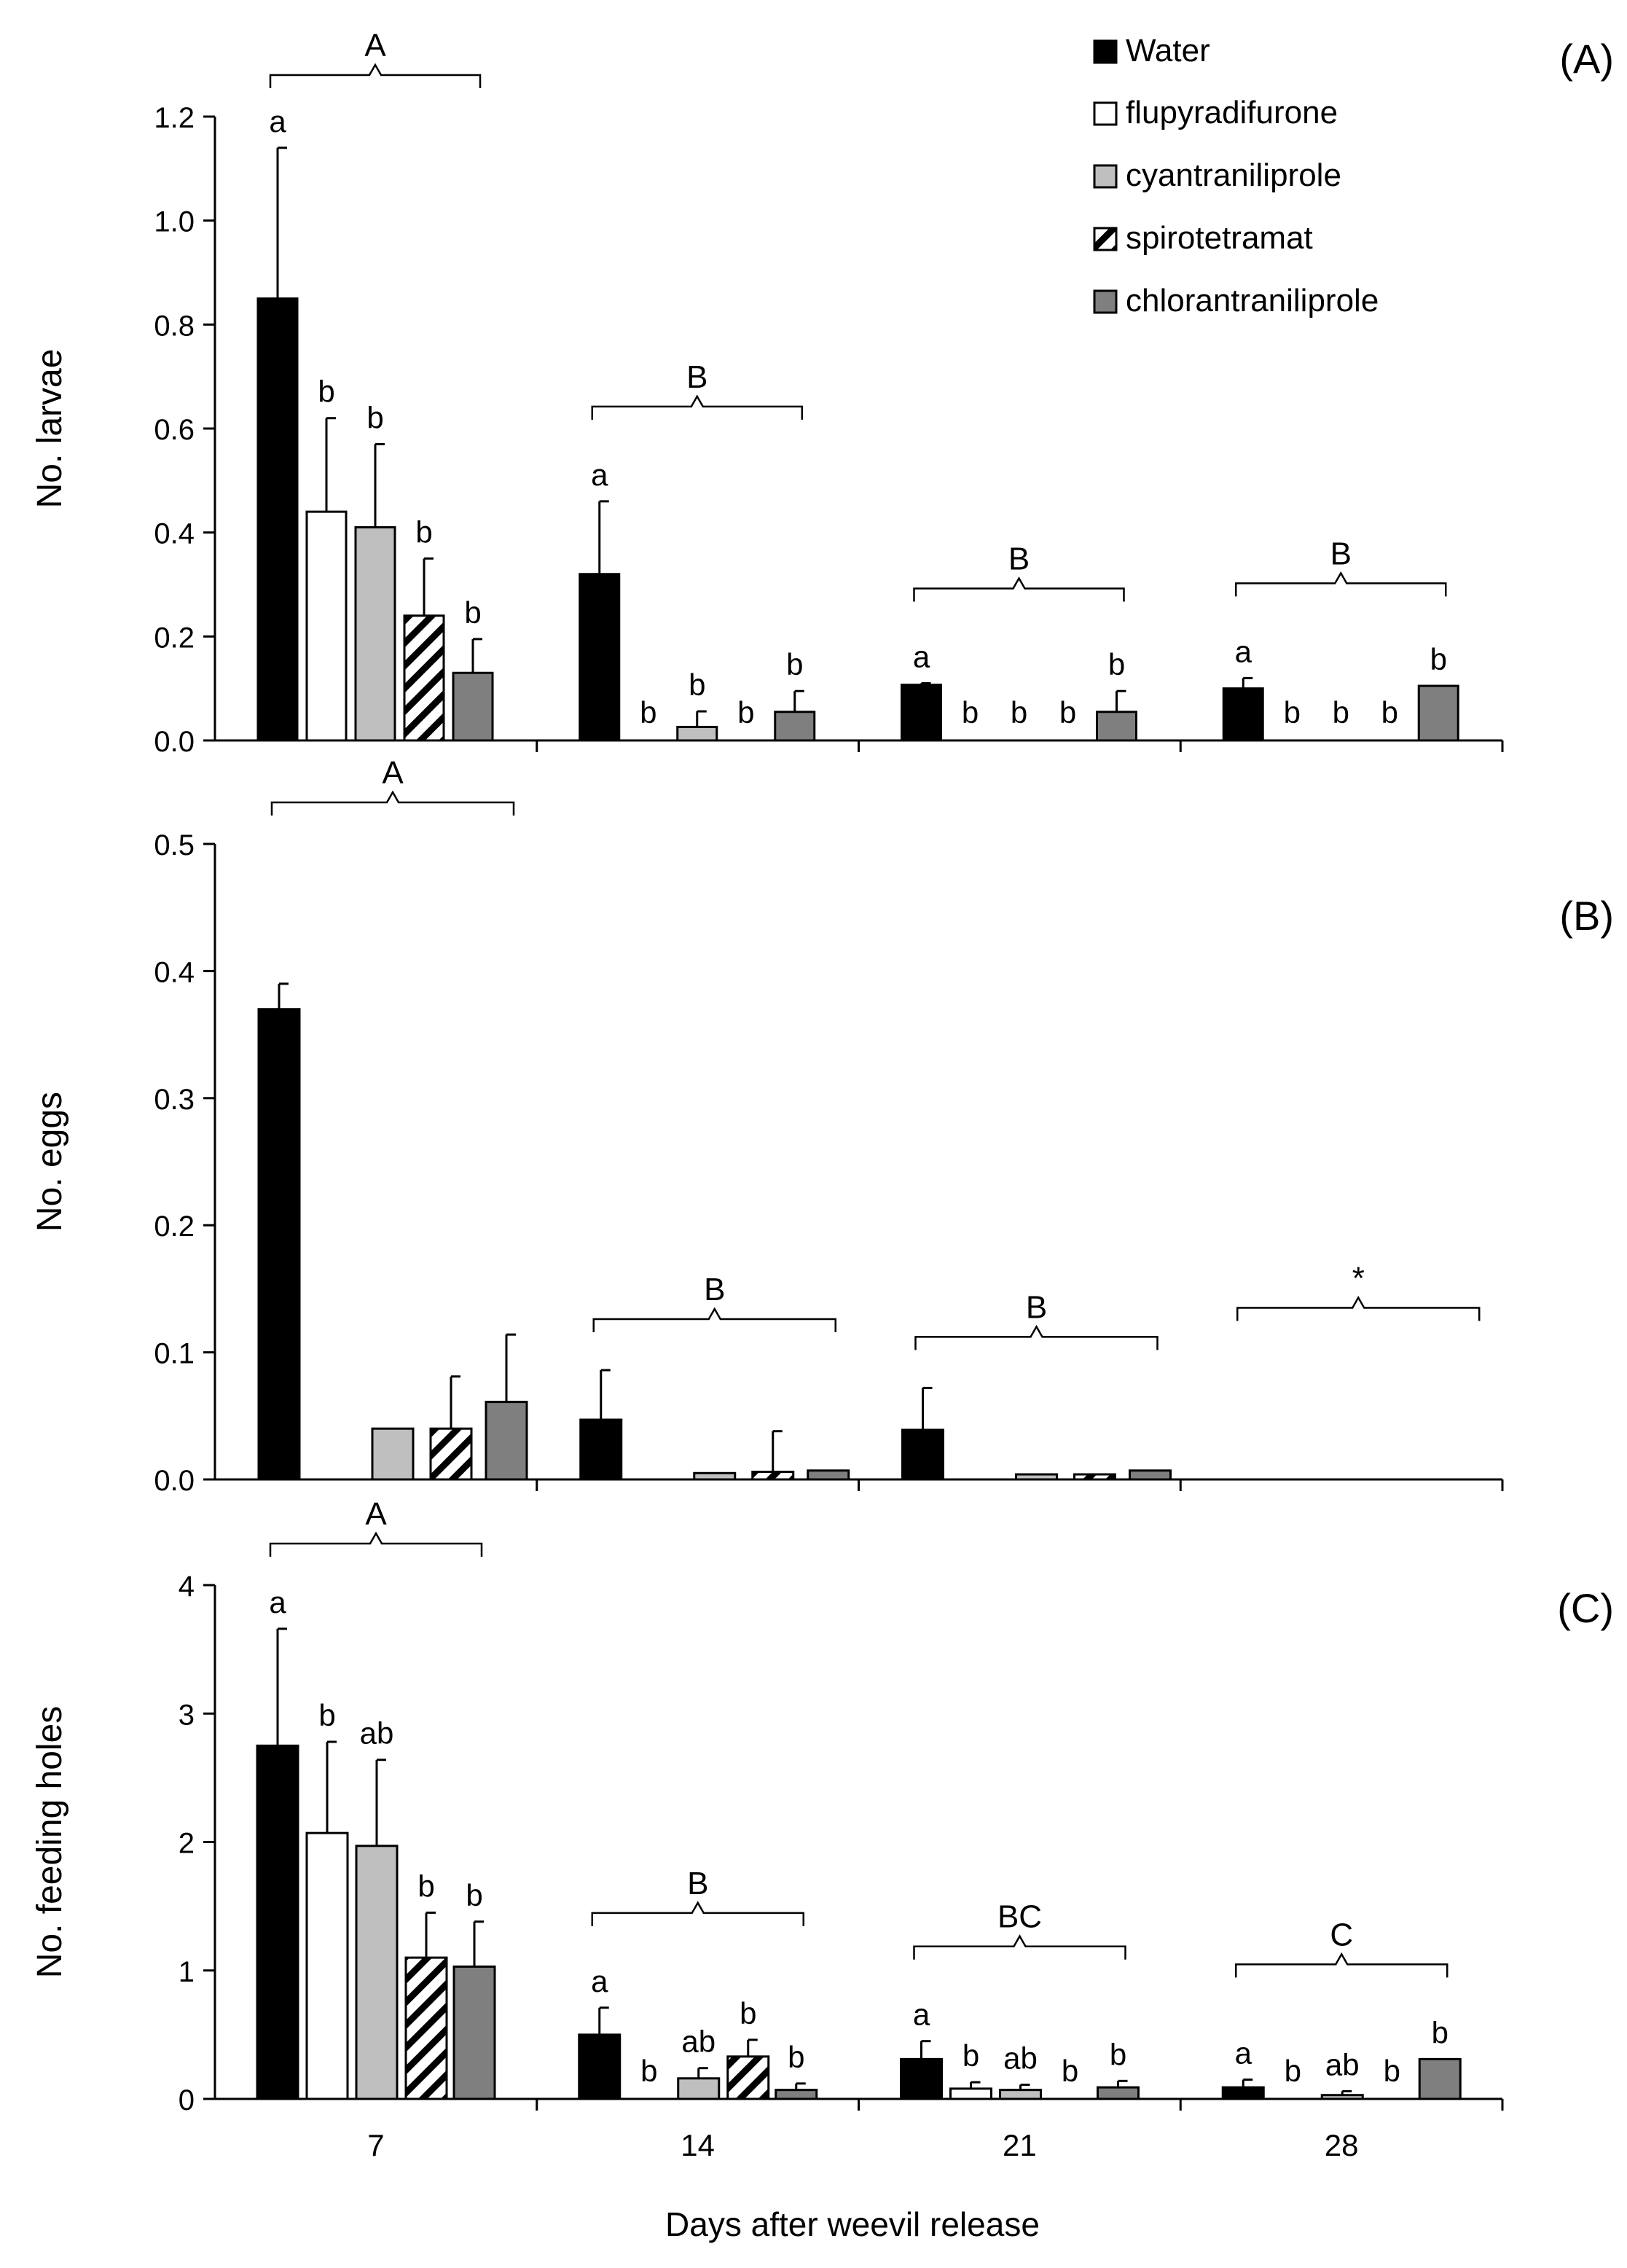 This screenshot has height=2268, width=1627. I want to click on legend-label-cyantraniliprole: cyantraniliprole, so click(1233, 175).